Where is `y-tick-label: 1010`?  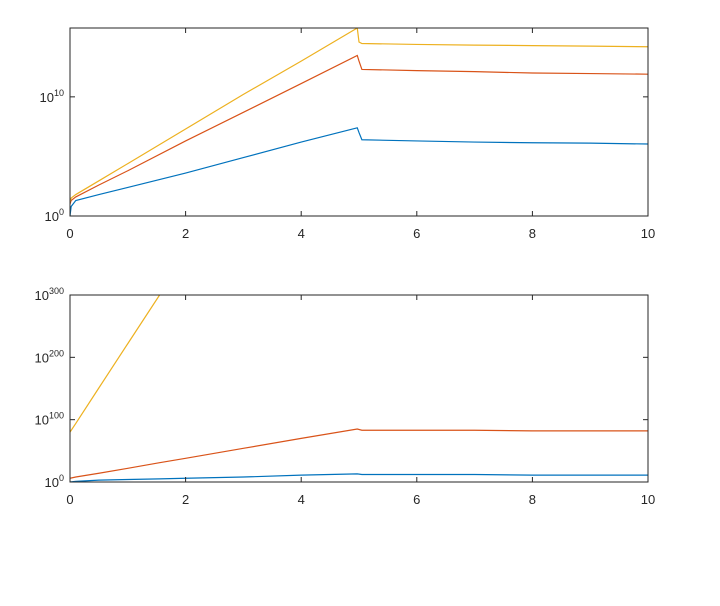 y-tick-label: 1010 is located at coordinates (52, 96).